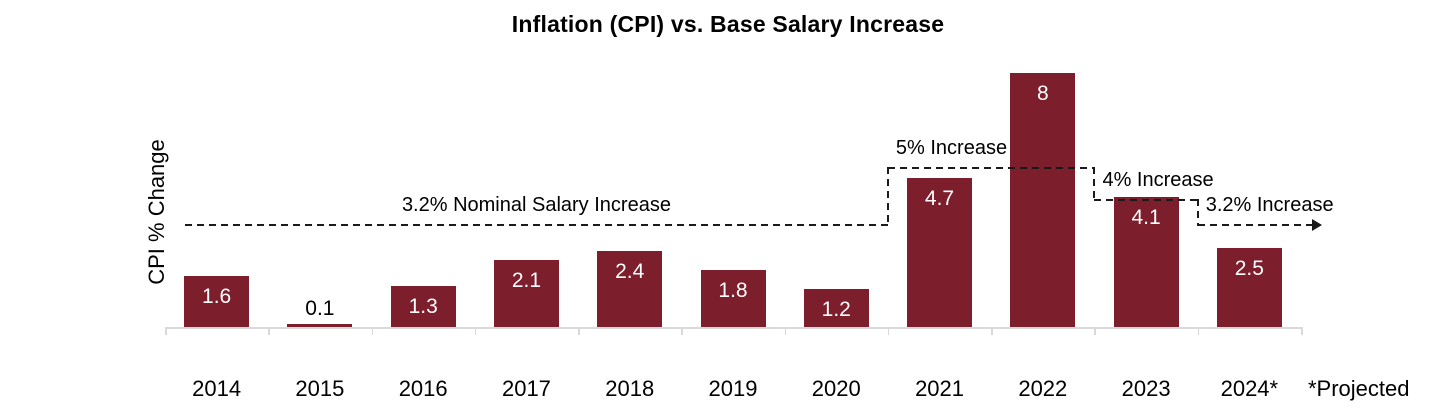 Image resolution: width=1456 pixels, height=410 pixels. What do you see at coordinates (536, 205) in the screenshot?
I see `salary-line-label: 3.2% Nominal Salary Increase` at bounding box center [536, 205].